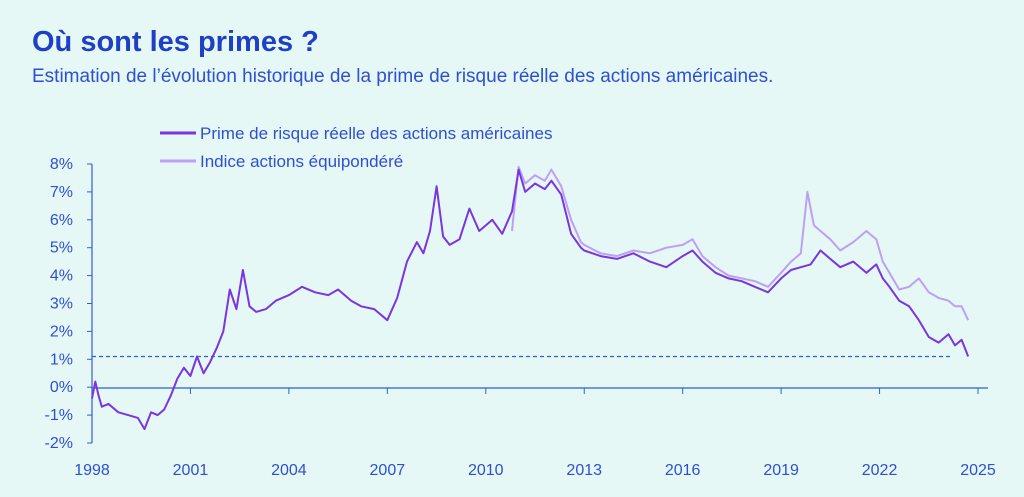 The image size is (1024, 497). Describe the element at coordinates (486, 470) in the screenshot. I see `x-tick-label: 2010` at that location.